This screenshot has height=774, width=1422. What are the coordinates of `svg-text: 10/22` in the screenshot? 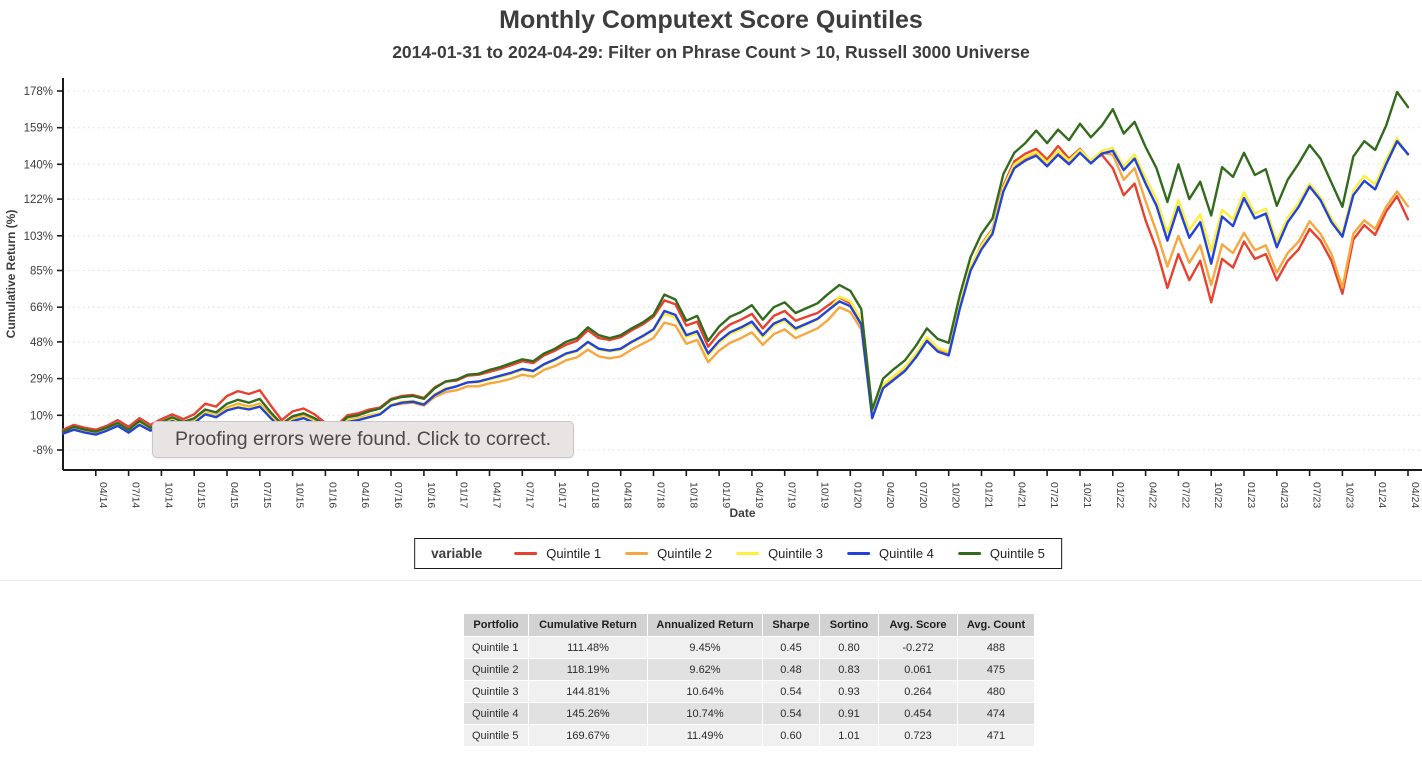 It's located at (1218, 495).